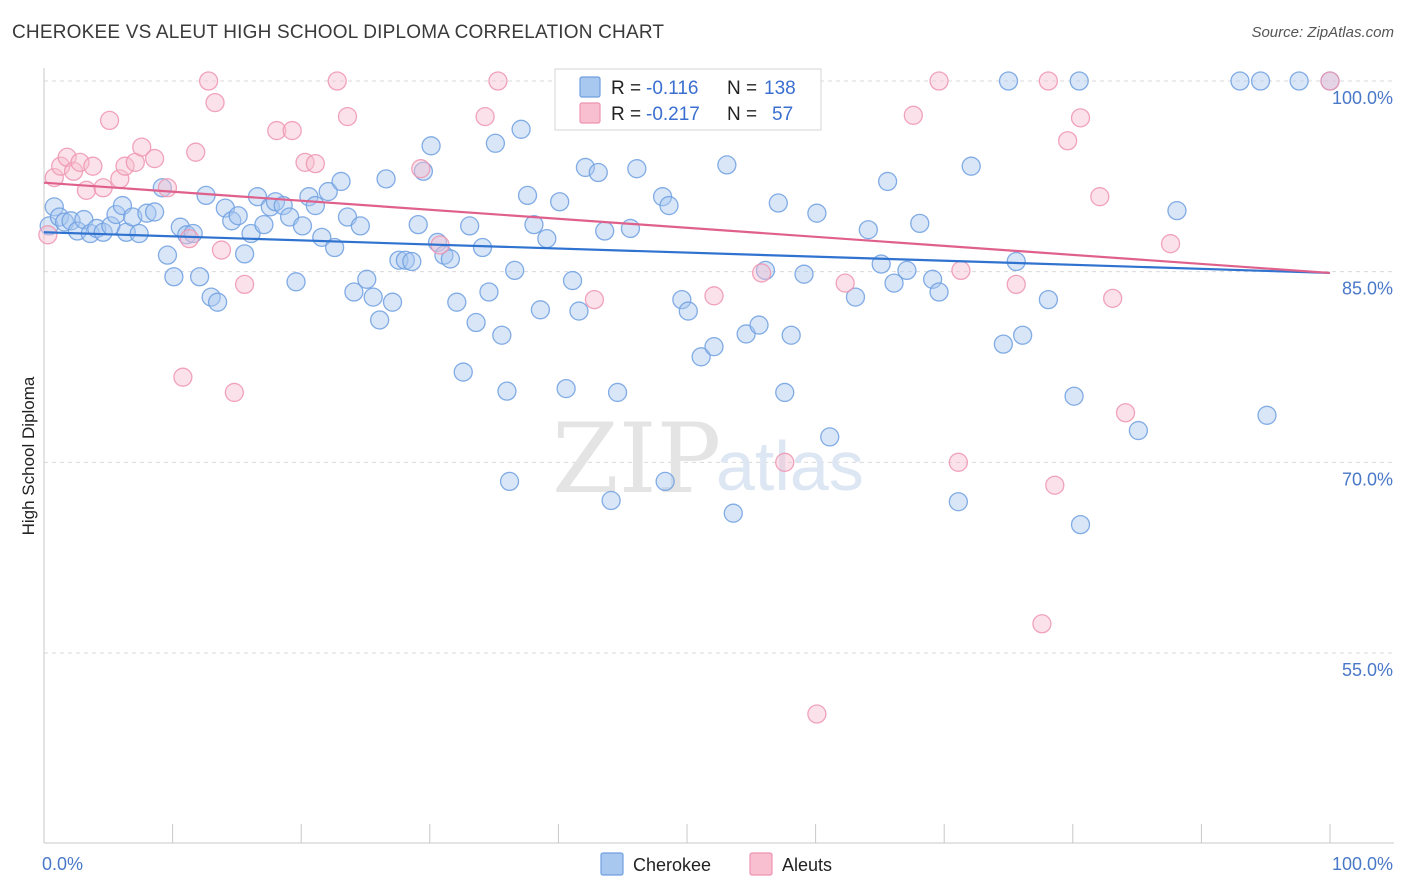 The width and height of the screenshot is (1406, 892). What do you see at coordinates (708, 459) in the screenshot?
I see `watermark: ZIP atlas` at bounding box center [708, 459].